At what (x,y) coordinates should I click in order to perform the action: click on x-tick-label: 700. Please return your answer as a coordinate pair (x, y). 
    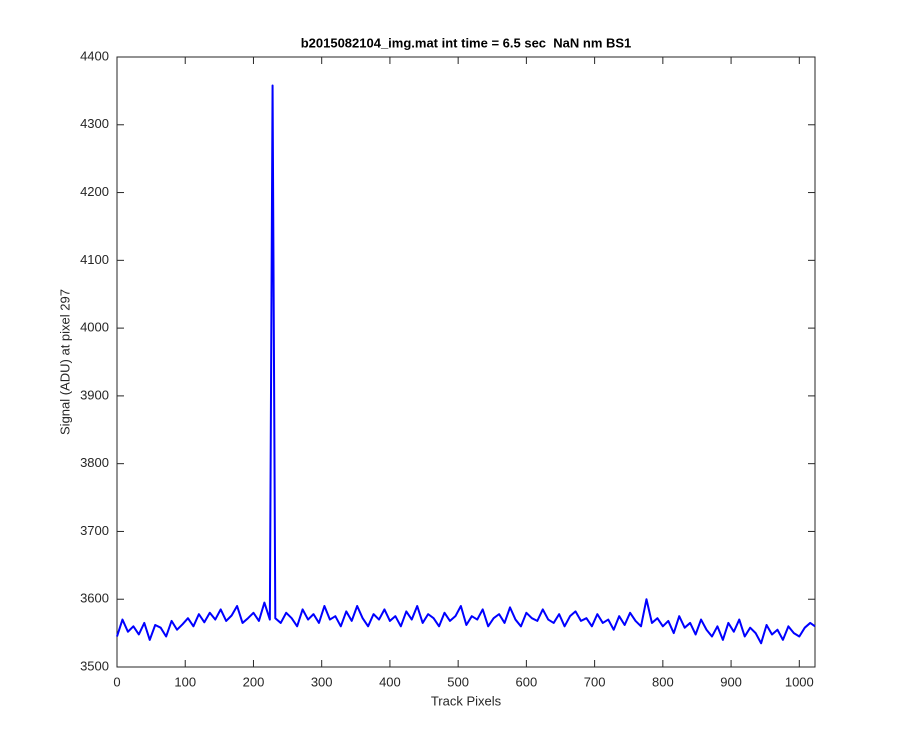
    Looking at the image, I should click on (595, 681).